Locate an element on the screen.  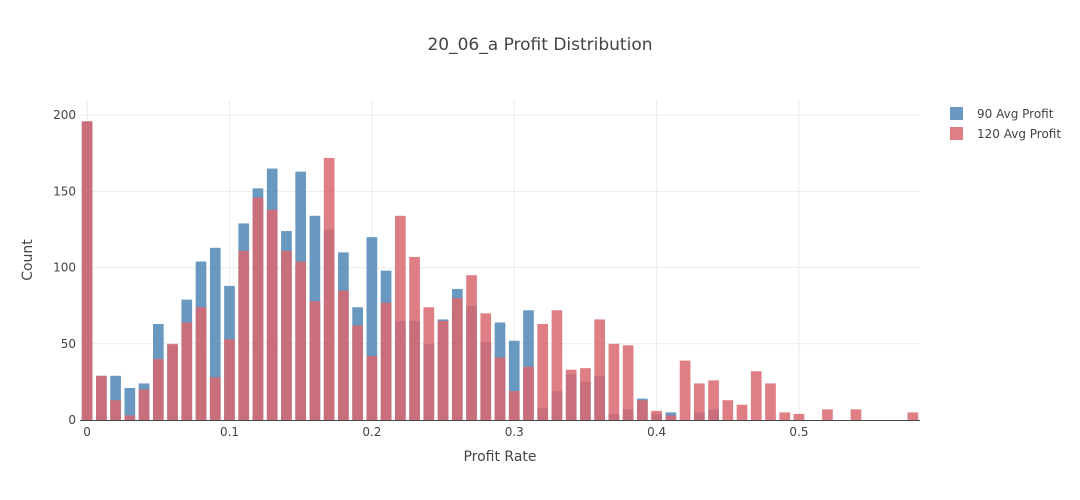
x-tick-label: 0.4 is located at coordinates (656, 432).